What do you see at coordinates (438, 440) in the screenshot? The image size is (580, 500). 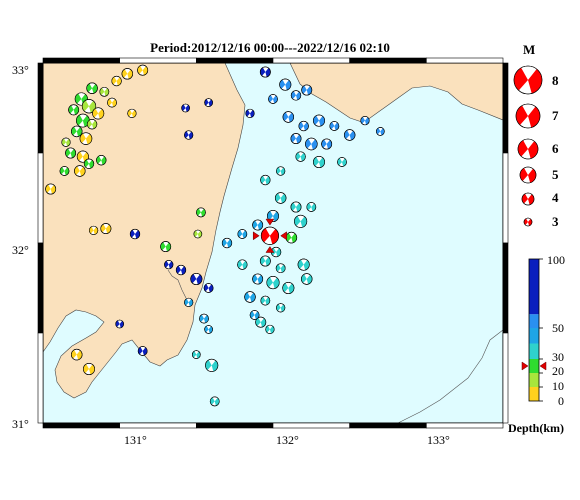 I see `lon-tick-label: 133°` at bounding box center [438, 440].